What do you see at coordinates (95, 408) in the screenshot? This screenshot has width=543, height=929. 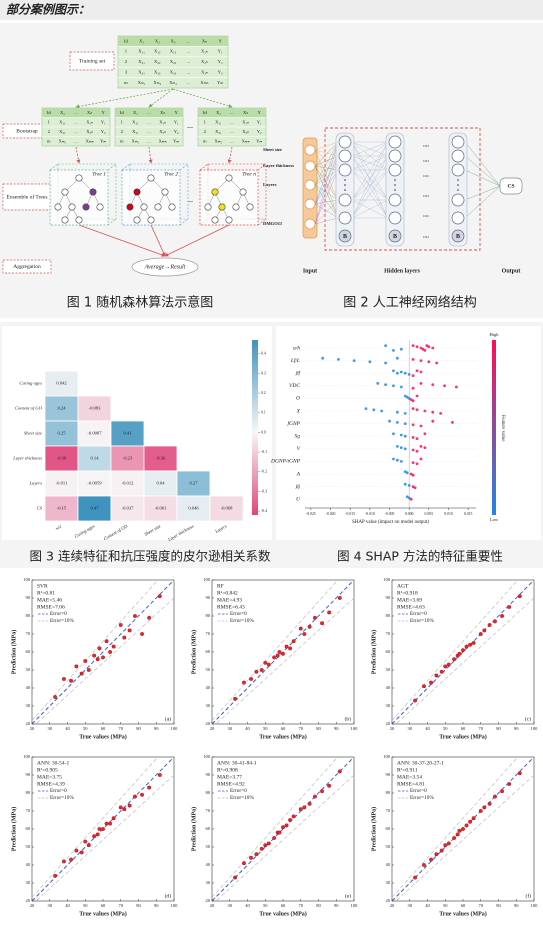 I see `cell-value: -0.083` at bounding box center [95, 408].